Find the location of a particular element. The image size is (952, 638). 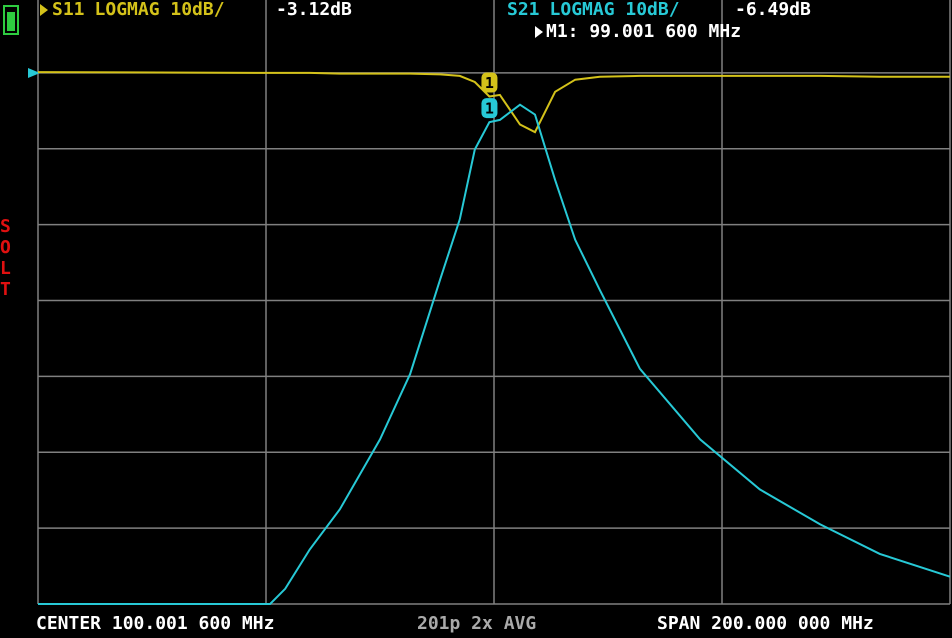

reference-arrow is located at coordinates (34, 73).